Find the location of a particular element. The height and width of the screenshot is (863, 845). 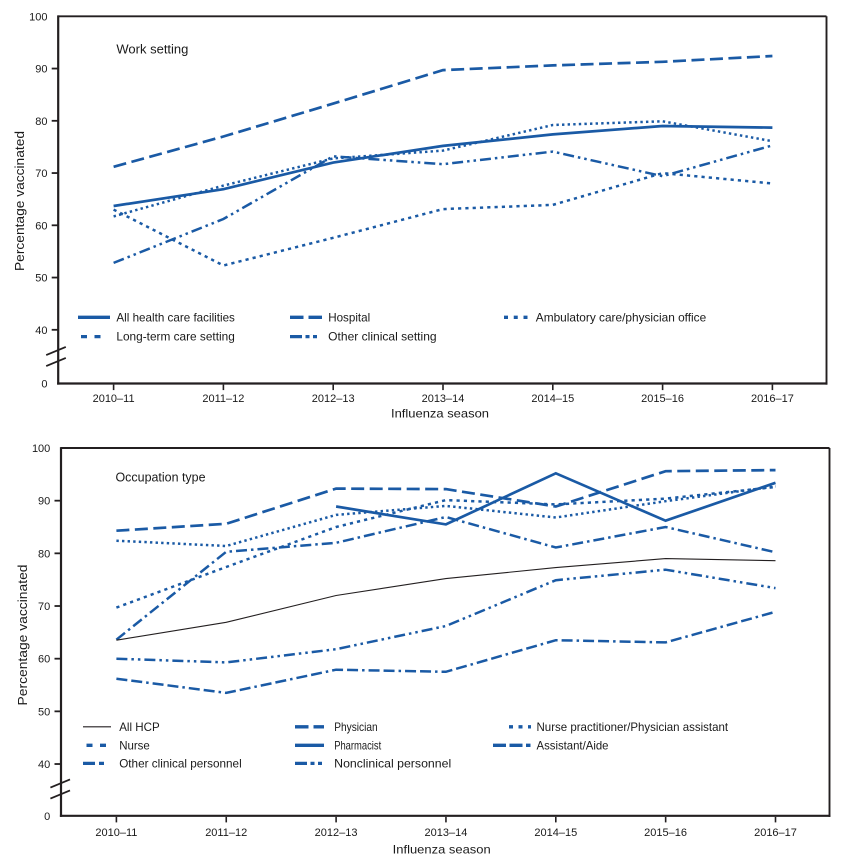

svg-text: Nonclinical personnel is located at coordinates (392, 764).